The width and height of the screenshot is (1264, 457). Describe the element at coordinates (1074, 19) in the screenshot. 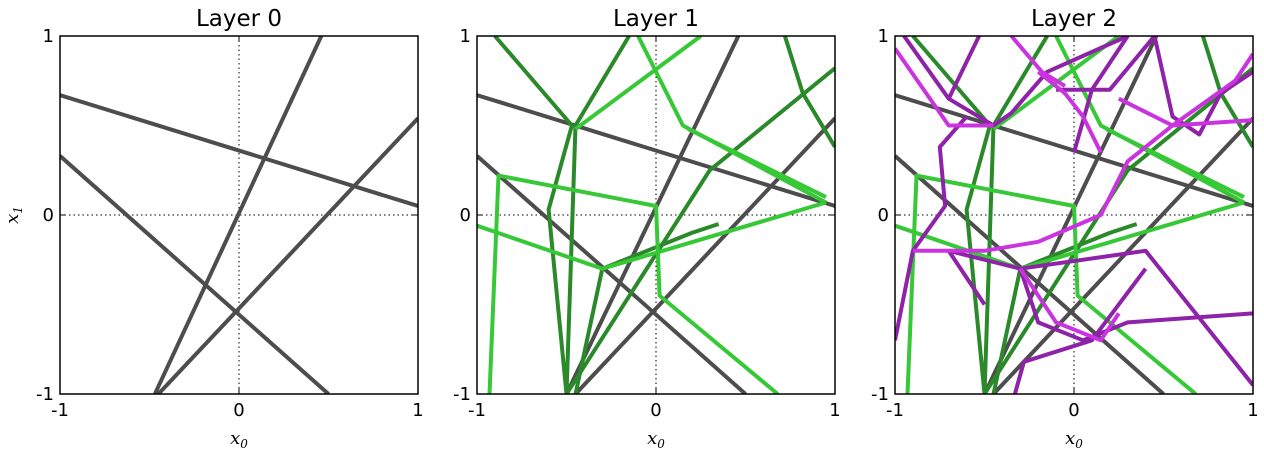

I see `panel-title: Layer 2` at that location.